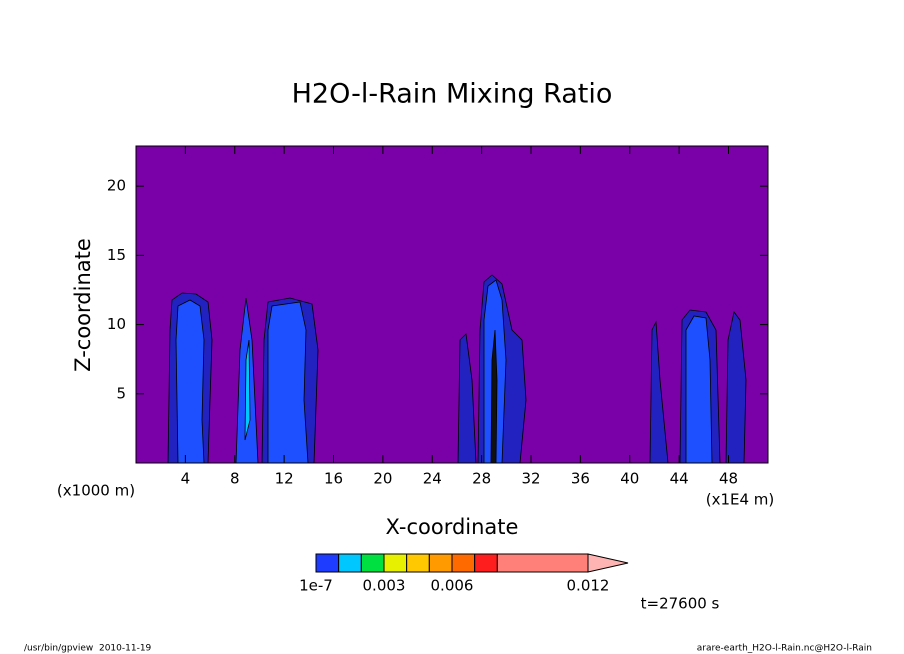  I want to click on colorbar-tick-label: 0.006, so click(452, 586).